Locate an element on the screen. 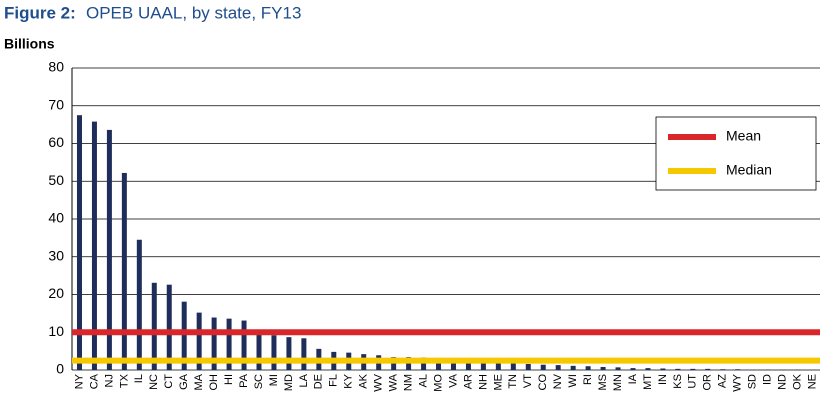 Image resolution: width=838 pixels, height=405 pixels. x-tick-label: OH is located at coordinates (214, 382).